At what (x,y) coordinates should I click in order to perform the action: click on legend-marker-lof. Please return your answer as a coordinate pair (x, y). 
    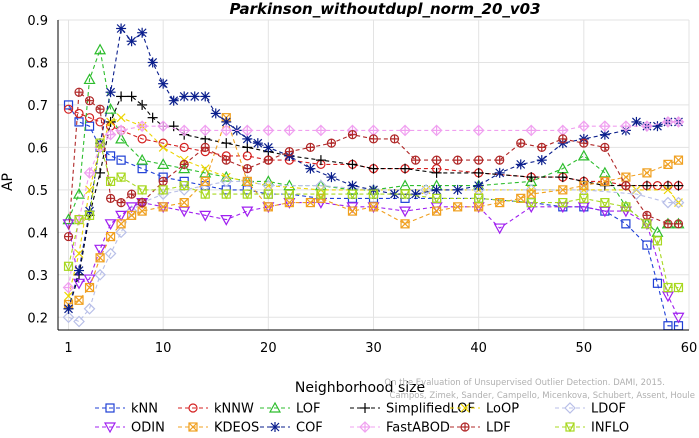
    Looking at the image, I should click on (275, 407).